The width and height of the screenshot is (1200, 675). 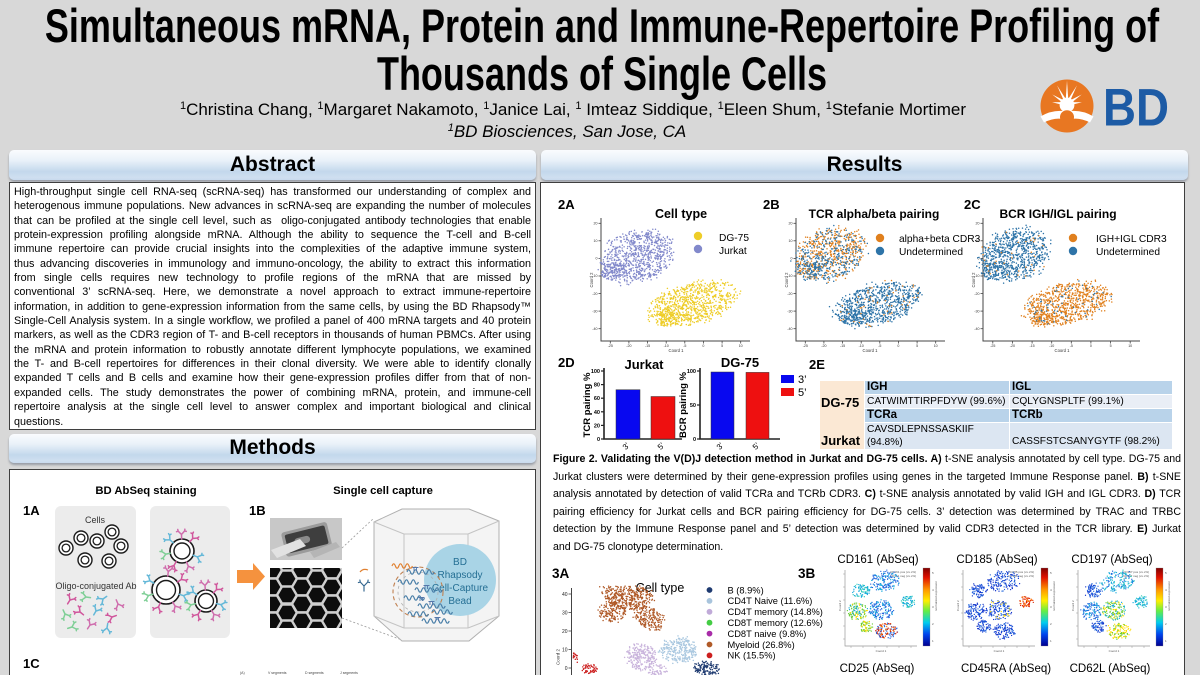 What do you see at coordinates (992, 346) in the screenshot?
I see `svg-text: -25` at bounding box center [992, 346].